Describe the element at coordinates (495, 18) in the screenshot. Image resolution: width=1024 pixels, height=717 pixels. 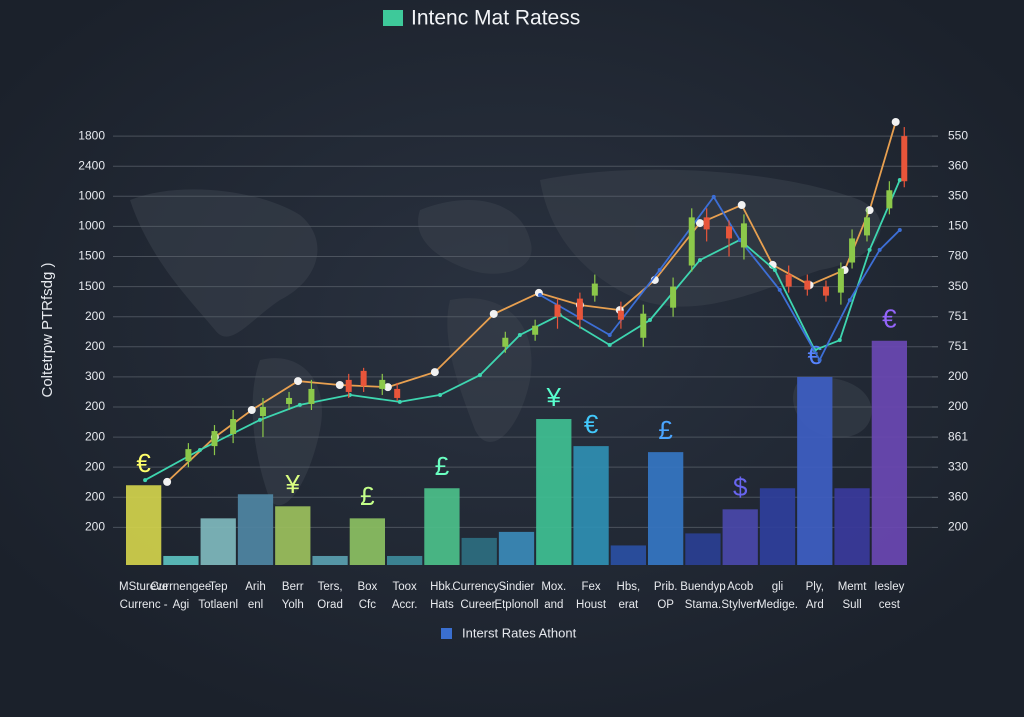
I see `chart-title: Intenc Mat Ratess` at that location.